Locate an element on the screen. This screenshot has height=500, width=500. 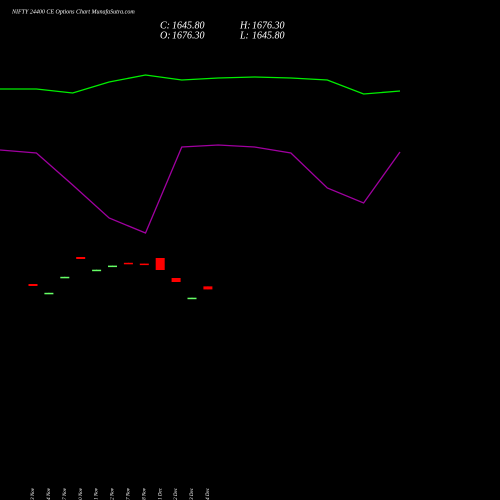
x-tick-label: 21 Nov is located at coordinates (97, 493).